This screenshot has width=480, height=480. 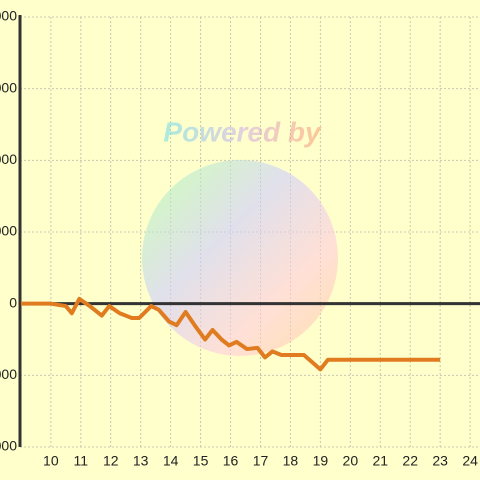 I want to click on y-tick-label: 3,000, so click(x=8, y=231).